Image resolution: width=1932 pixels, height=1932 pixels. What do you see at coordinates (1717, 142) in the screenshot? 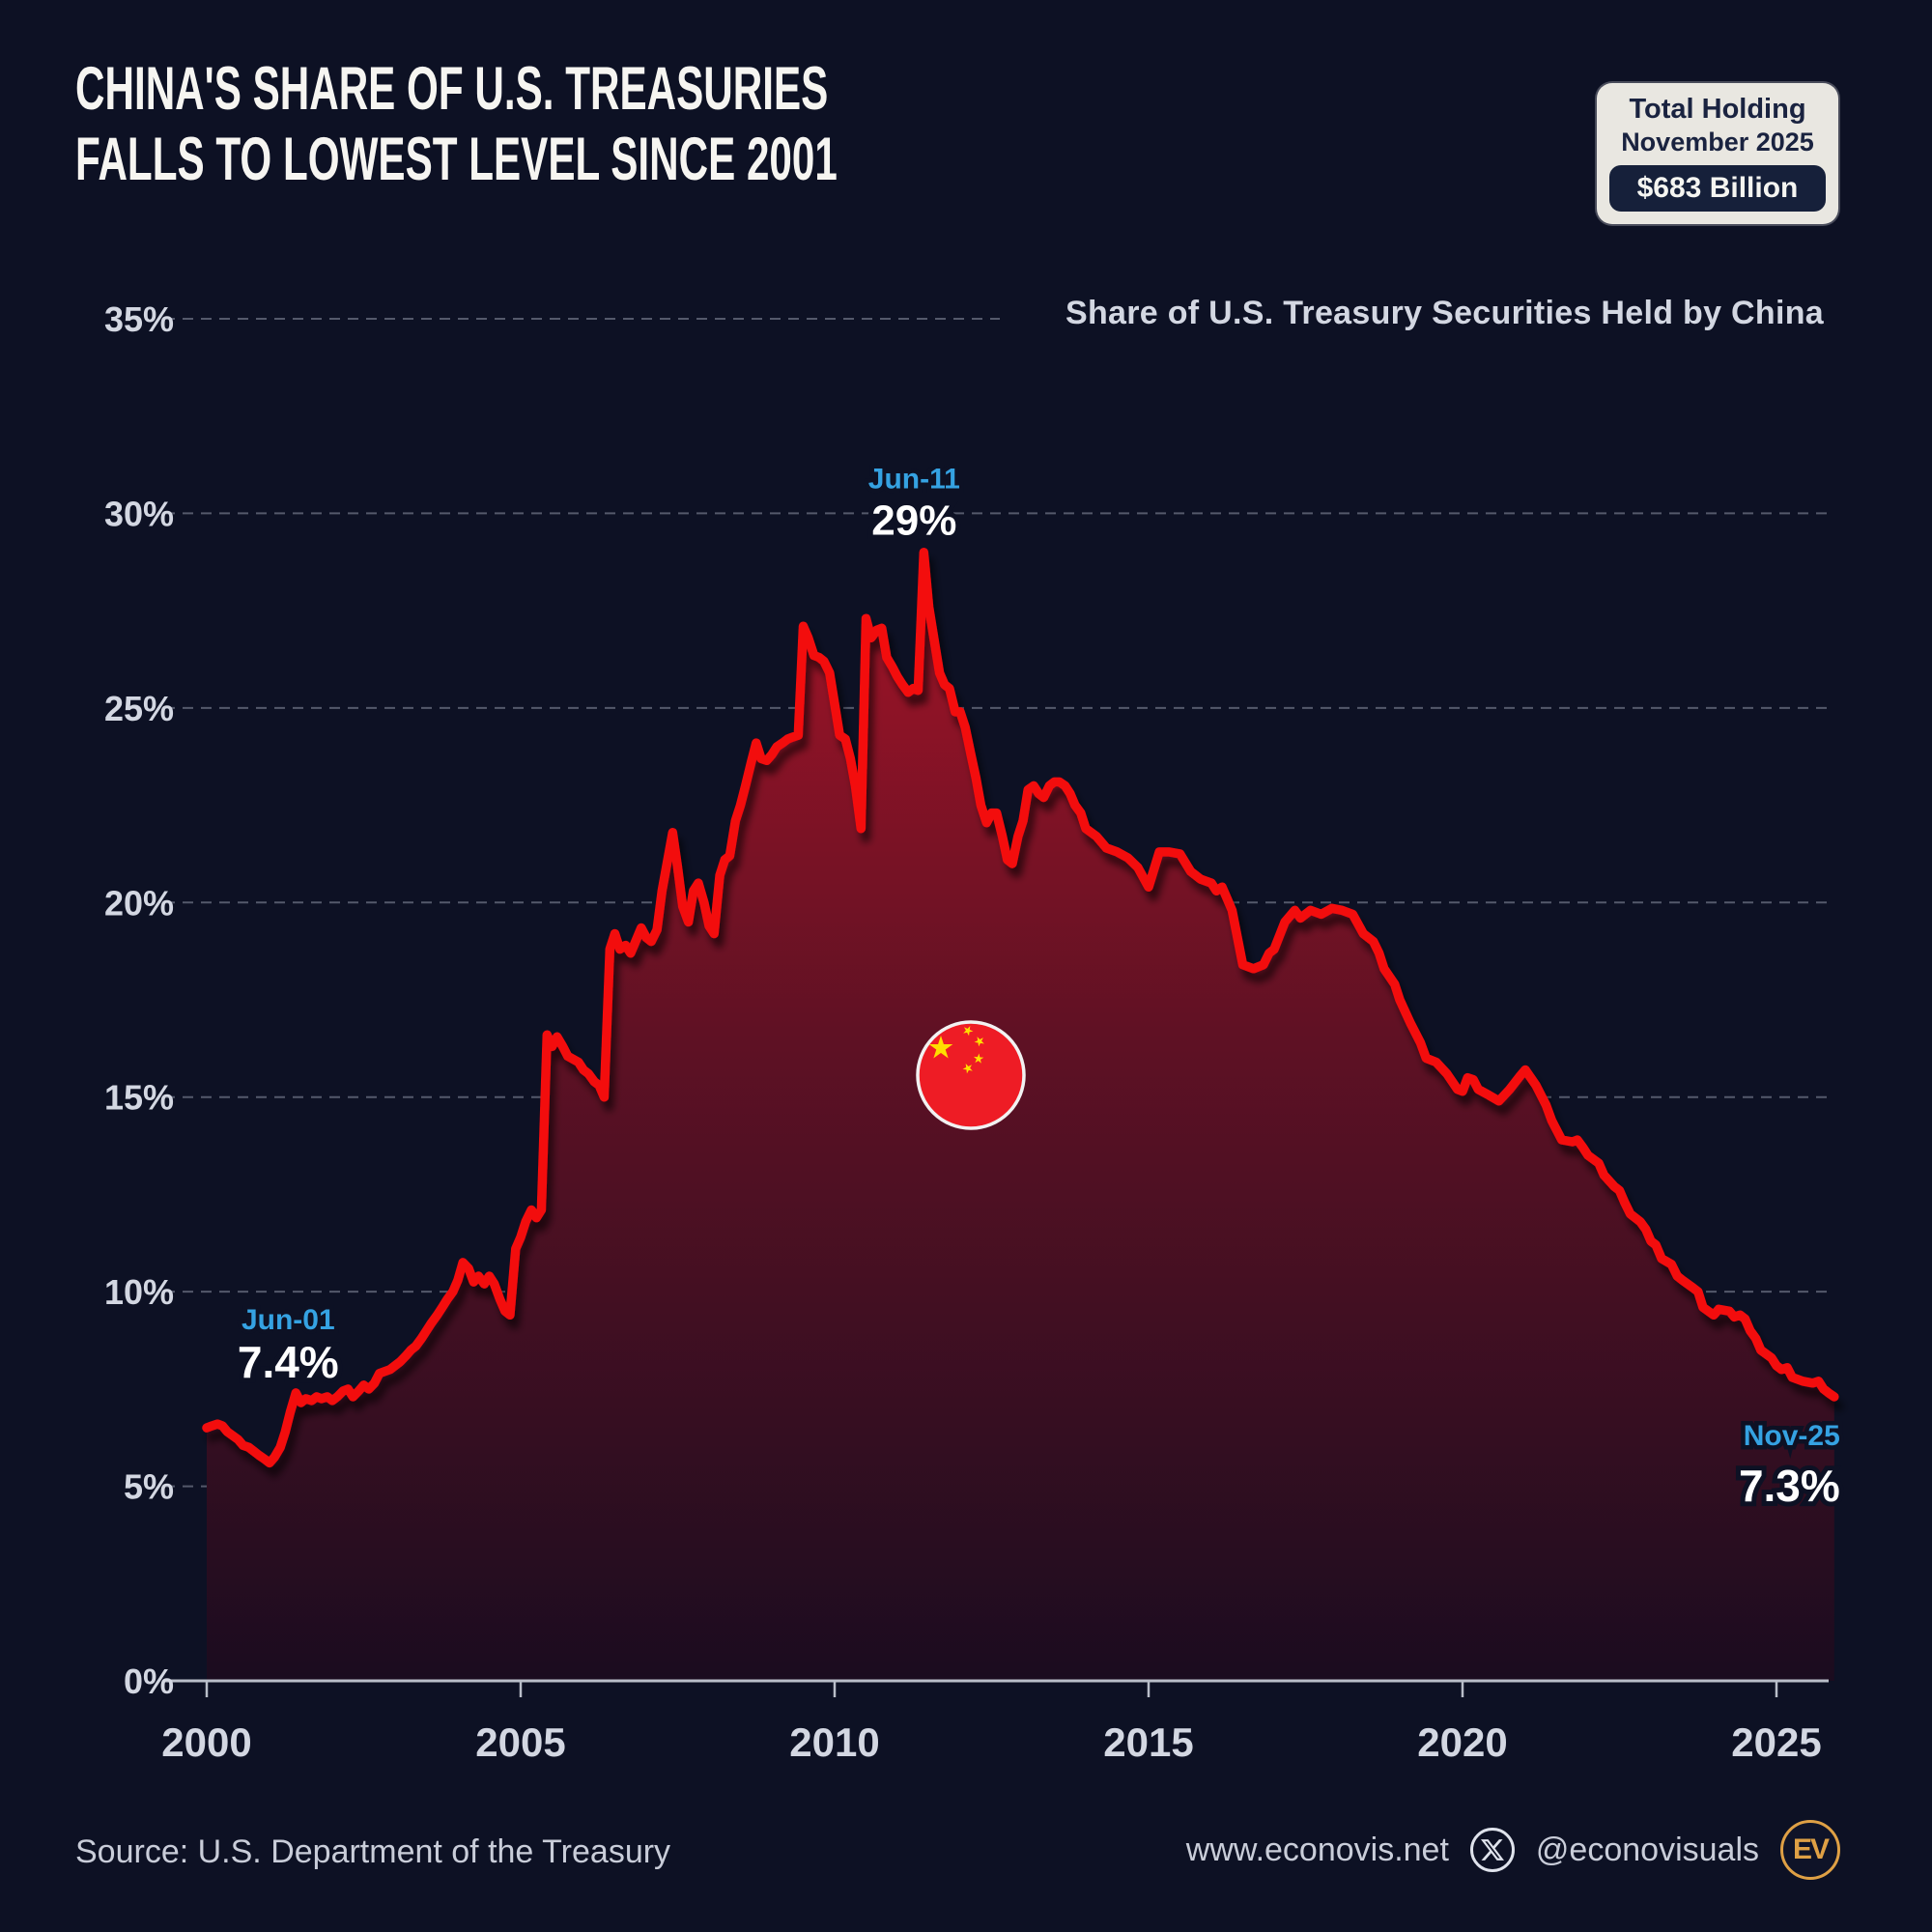
I see `badge-date: November 2025` at bounding box center [1717, 142].